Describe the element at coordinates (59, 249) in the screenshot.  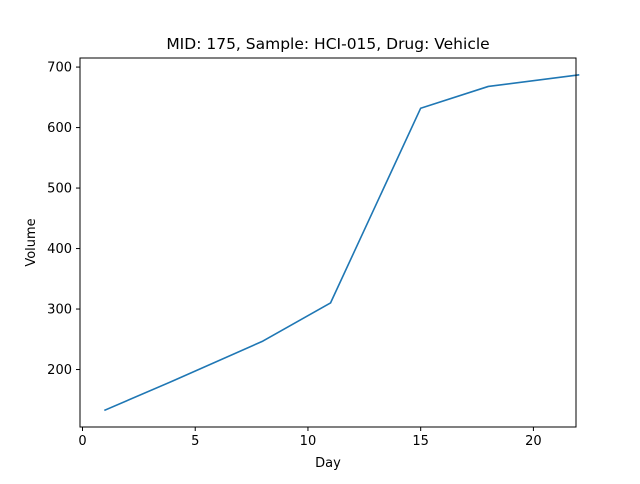
I see `y-tick-label: 400` at that location.